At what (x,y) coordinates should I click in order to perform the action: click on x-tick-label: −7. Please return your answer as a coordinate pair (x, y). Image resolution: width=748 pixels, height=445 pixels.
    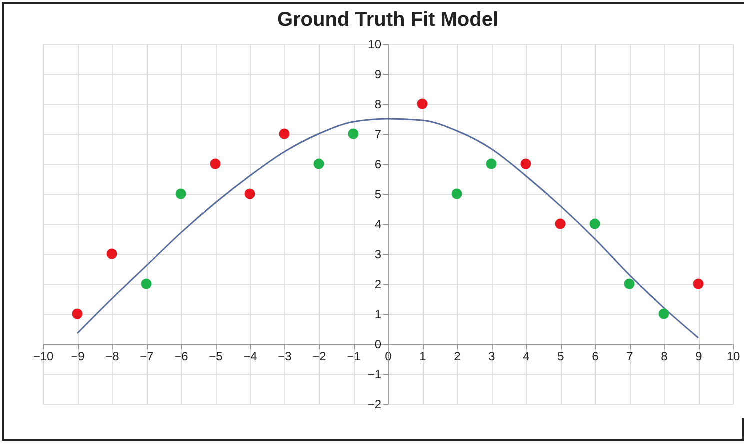
    Looking at the image, I should click on (147, 357).